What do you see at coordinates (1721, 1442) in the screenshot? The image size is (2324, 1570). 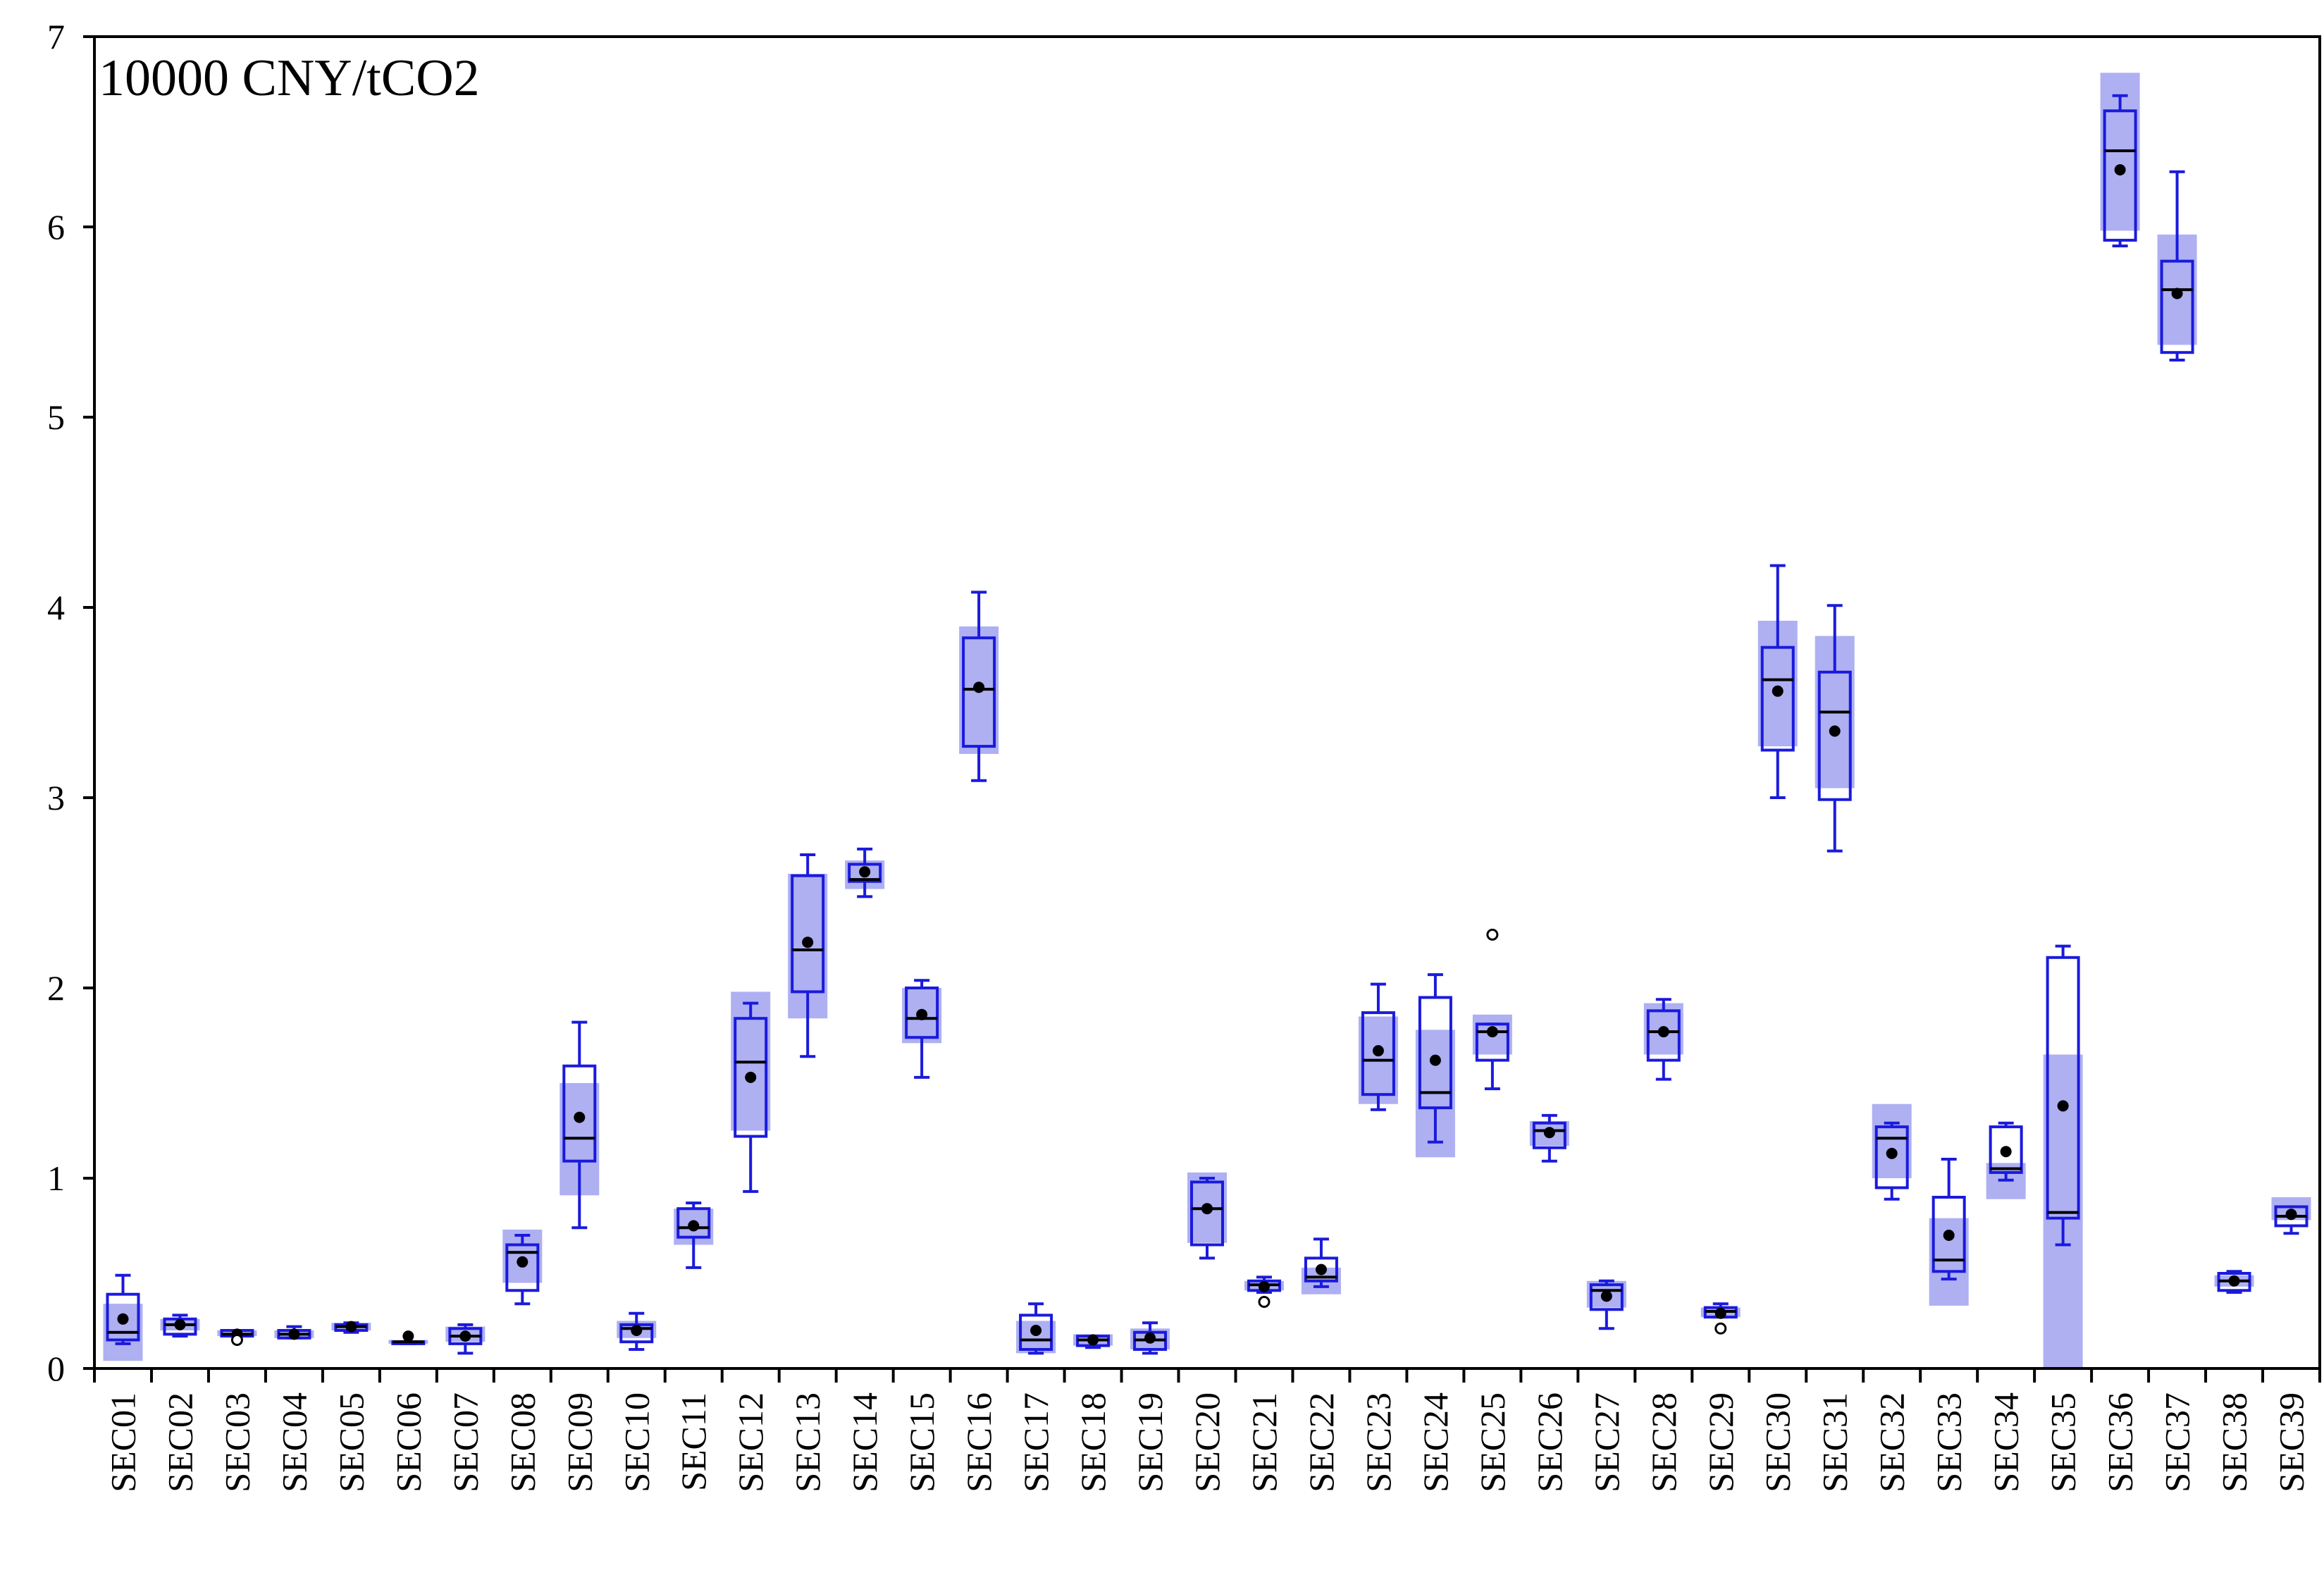 I see `x-tick-label: SEC29` at bounding box center [1721, 1442].